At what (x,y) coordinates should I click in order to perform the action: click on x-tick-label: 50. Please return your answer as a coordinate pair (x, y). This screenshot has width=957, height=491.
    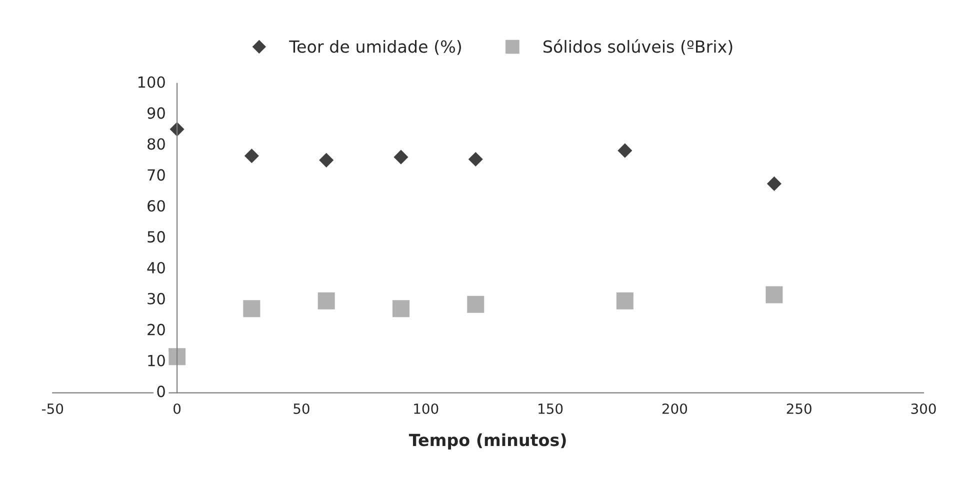
    Looking at the image, I should click on (302, 408).